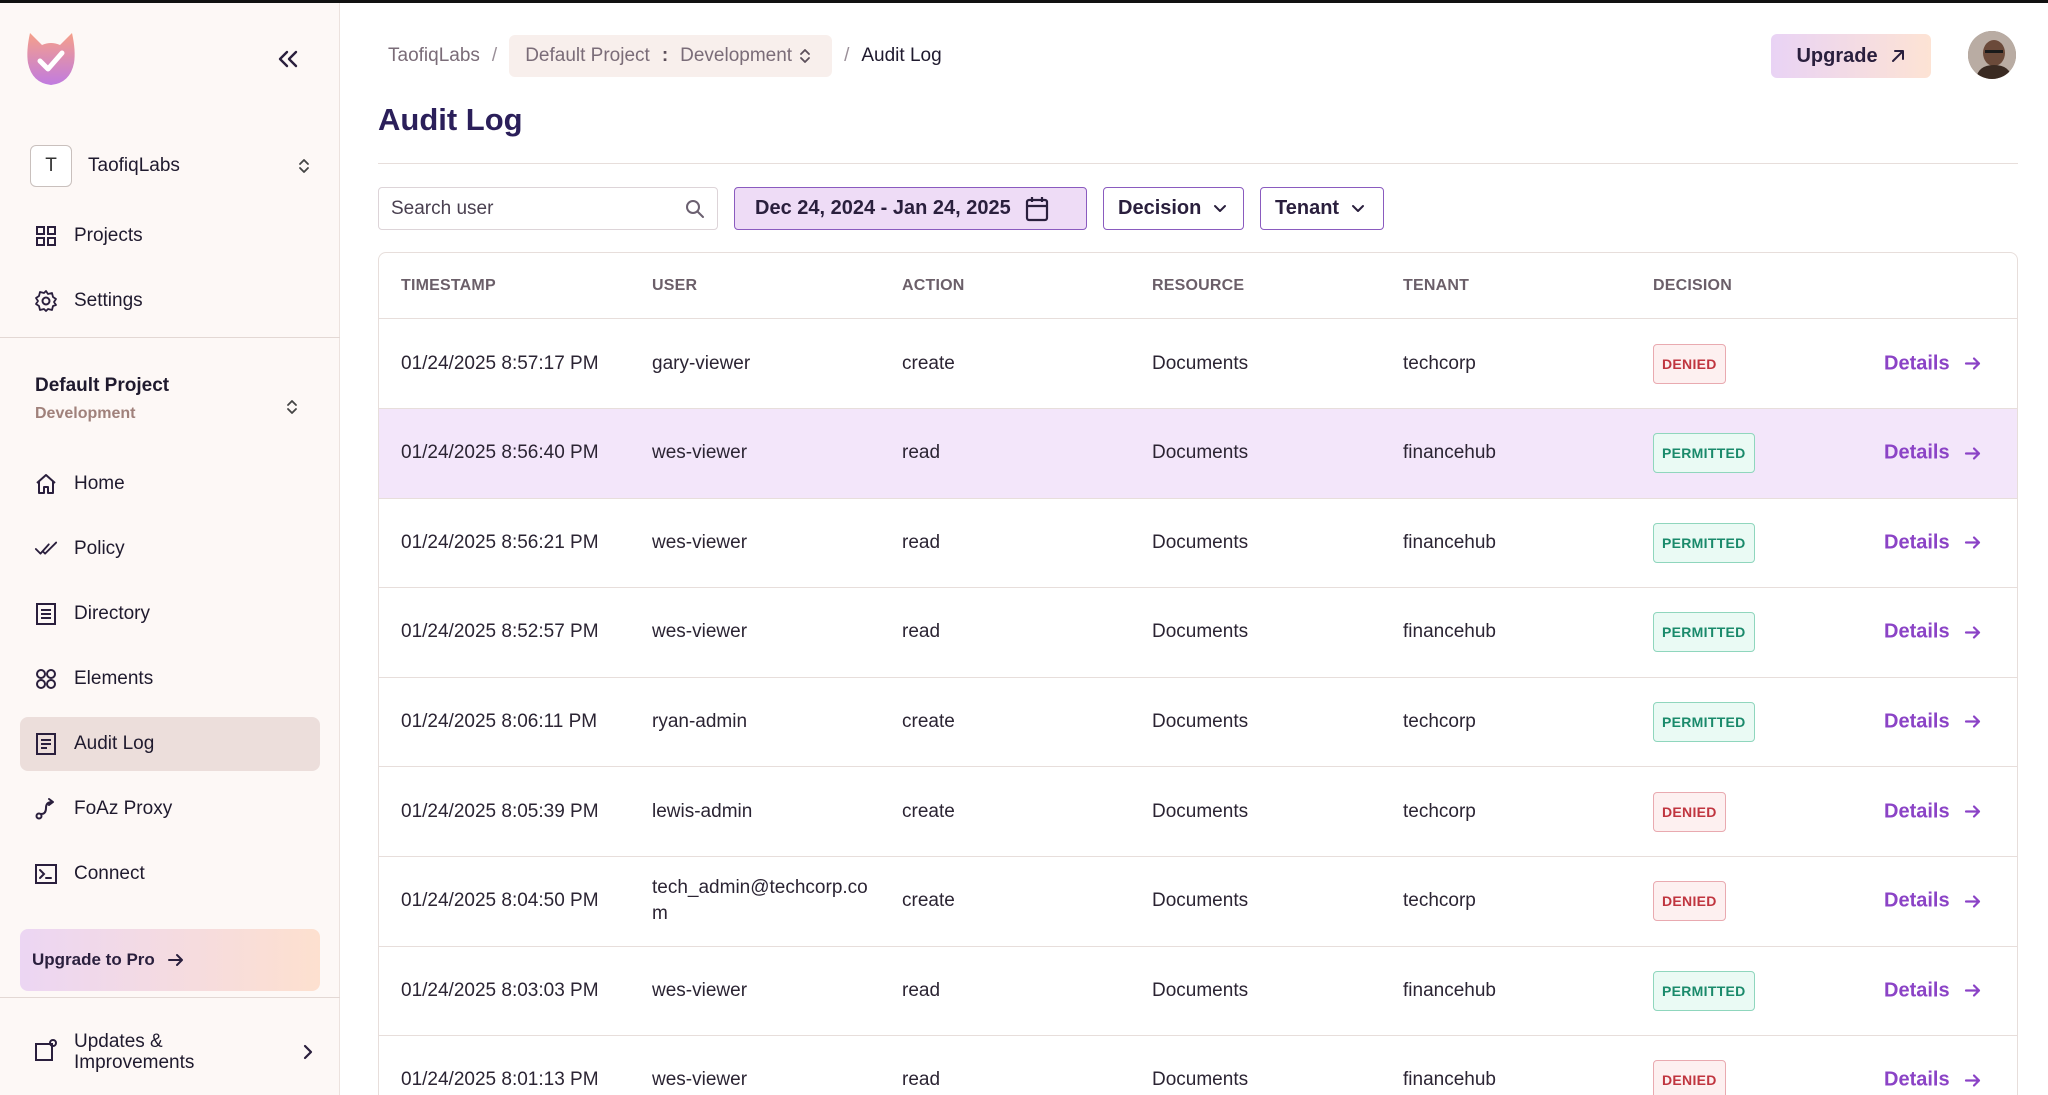  What do you see at coordinates (587, 55) in the screenshot?
I see `breadcrumb-project: Default Project` at bounding box center [587, 55].